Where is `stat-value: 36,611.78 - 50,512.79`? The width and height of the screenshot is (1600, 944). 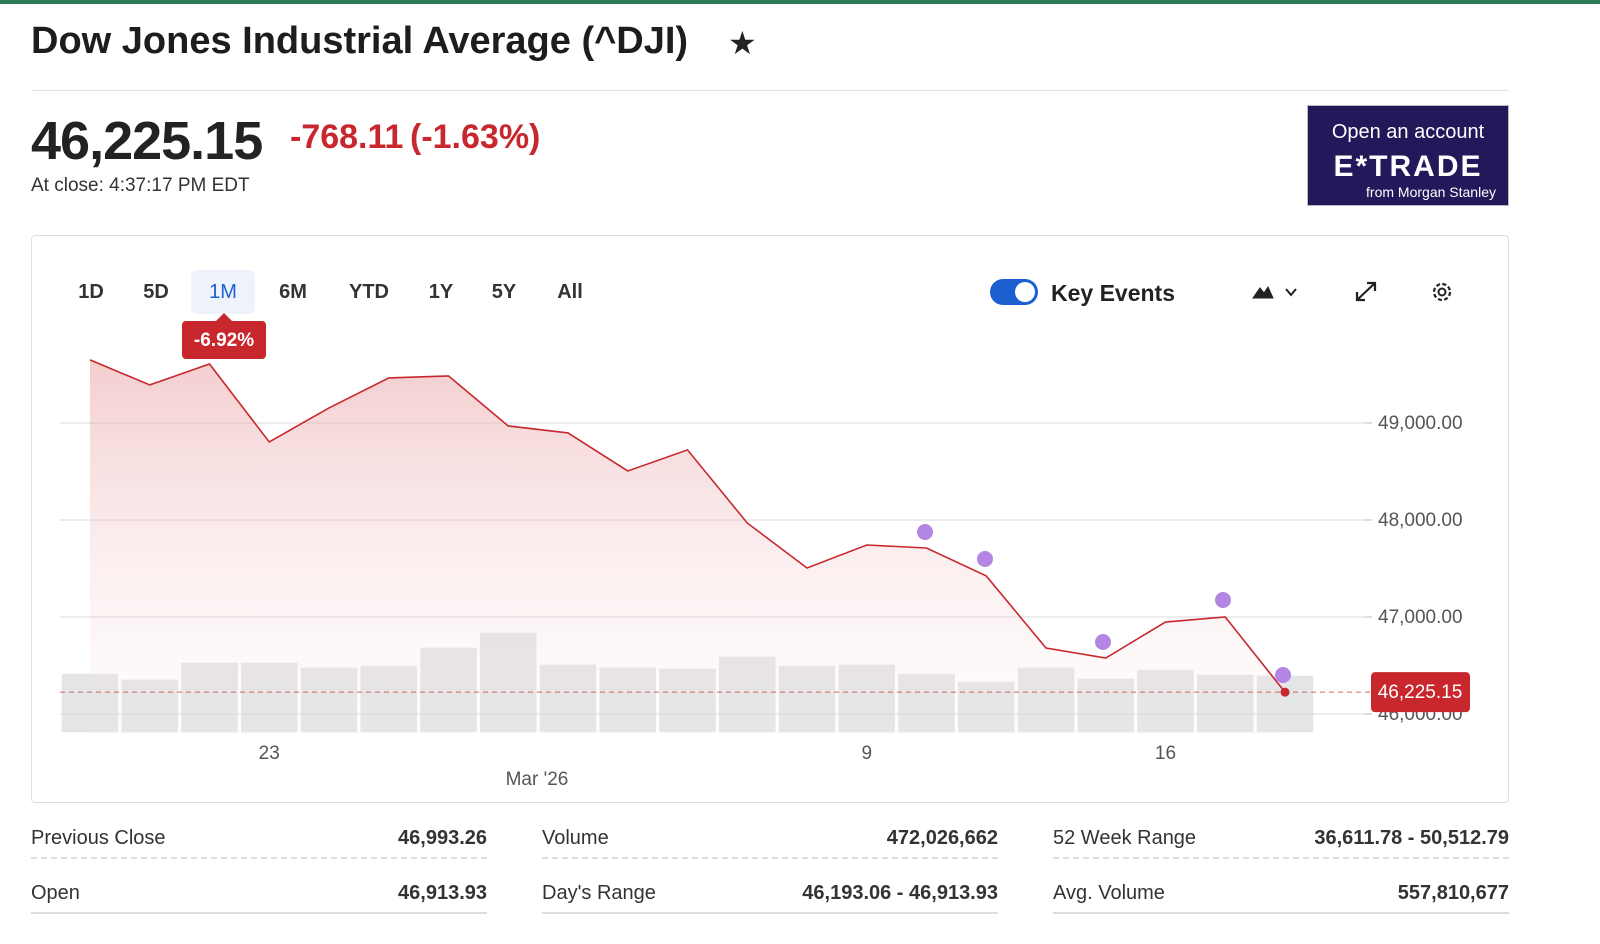
stat-value: 36,611.78 - 50,512.79 is located at coordinates (1411, 838).